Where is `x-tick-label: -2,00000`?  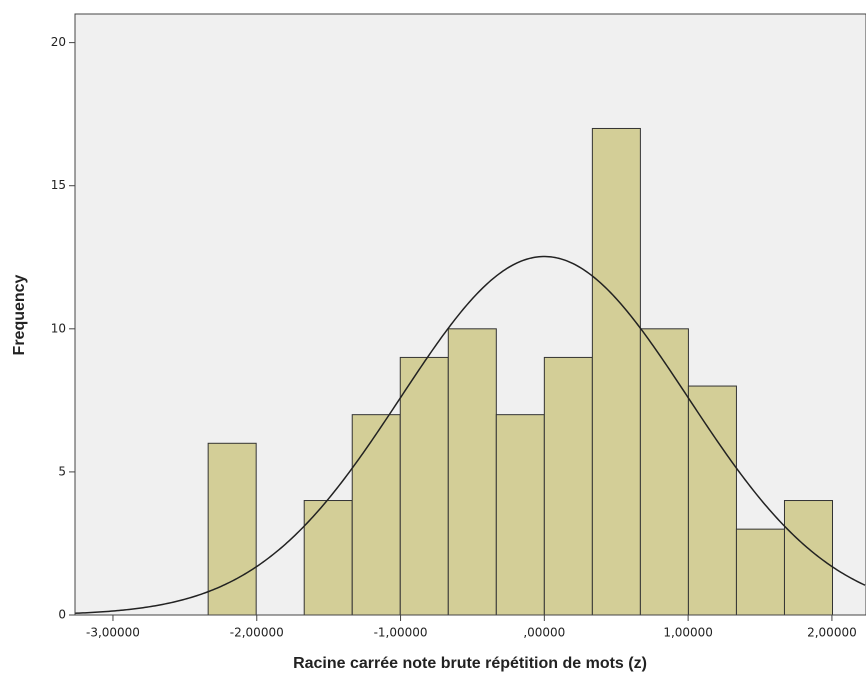
x-tick-label: -2,00000 is located at coordinates (257, 633).